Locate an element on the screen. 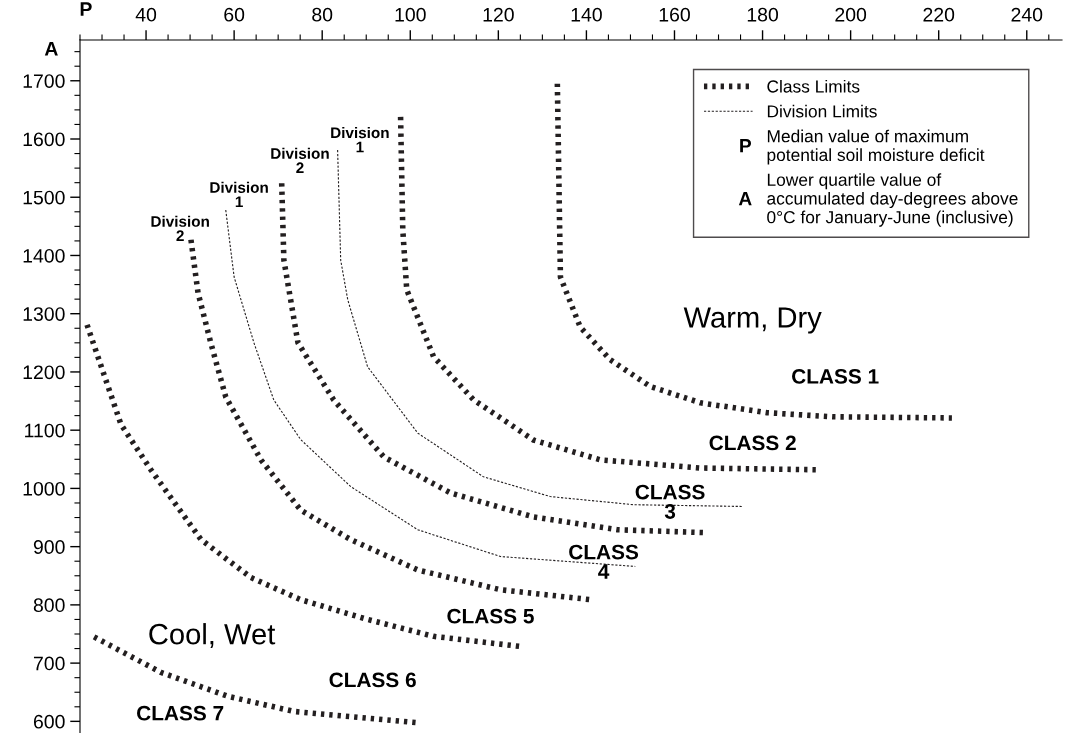 The width and height of the screenshot is (1068, 733). x-tick-label: 140 is located at coordinates (586, 14).